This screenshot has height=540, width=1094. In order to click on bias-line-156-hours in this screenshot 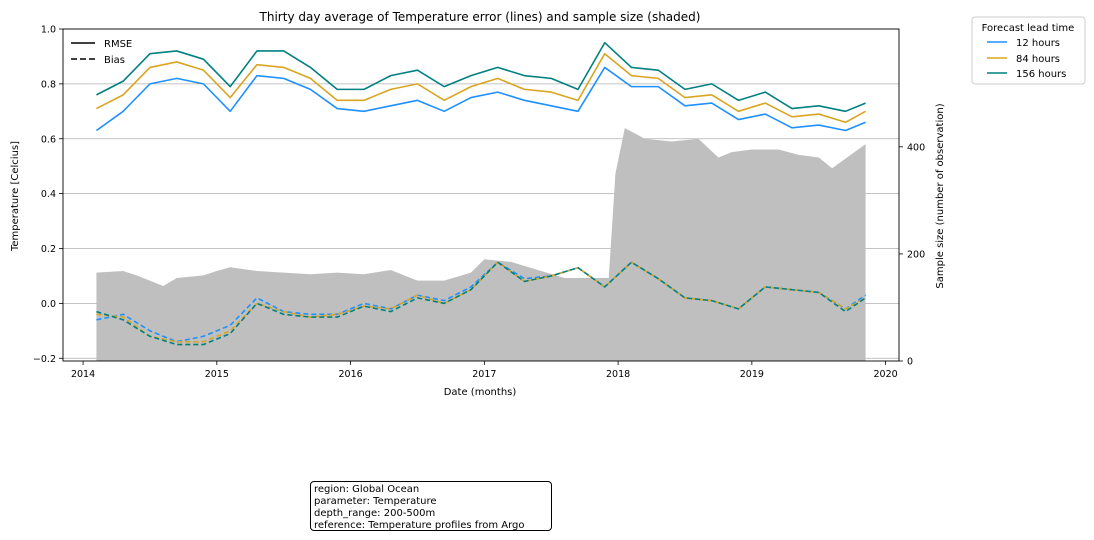, I will do `click(481, 303)`.